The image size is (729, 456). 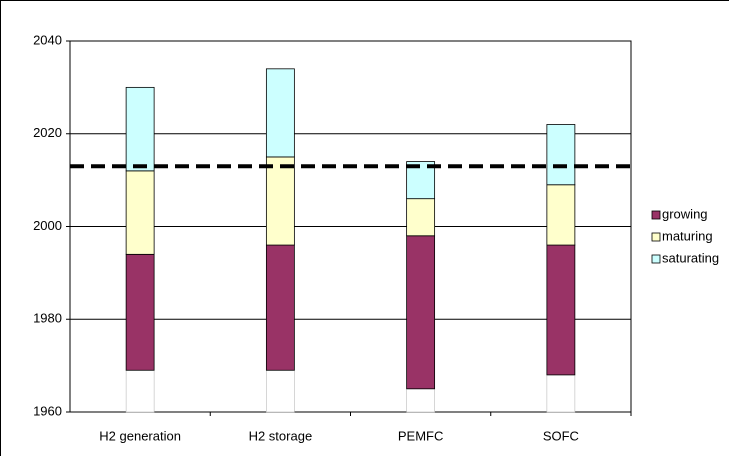 What do you see at coordinates (47, 410) in the screenshot?
I see `y-tick-label: 1960` at bounding box center [47, 410].